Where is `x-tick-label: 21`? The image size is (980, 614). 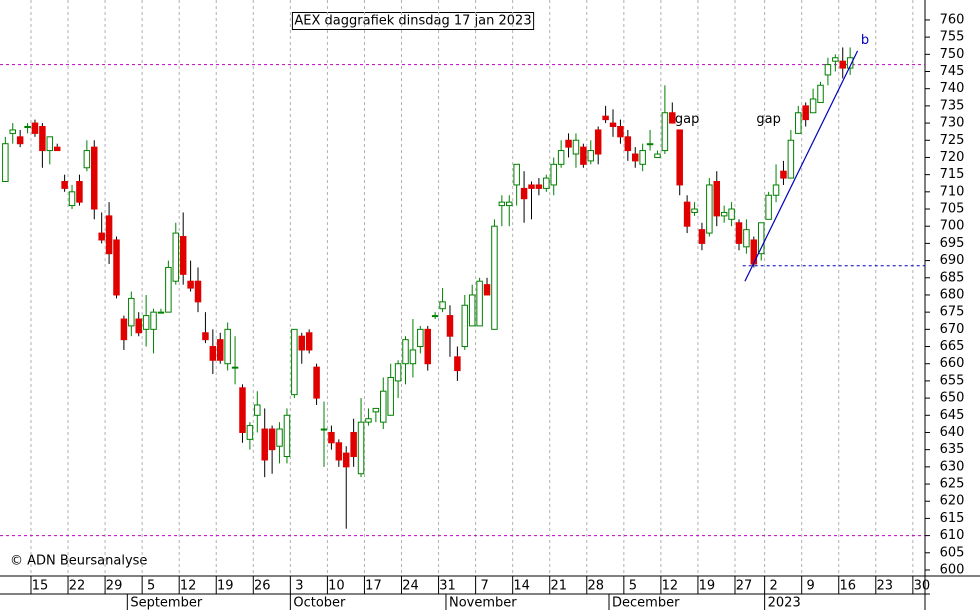
x-tick-label: 21 is located at coordinates (558, 586).